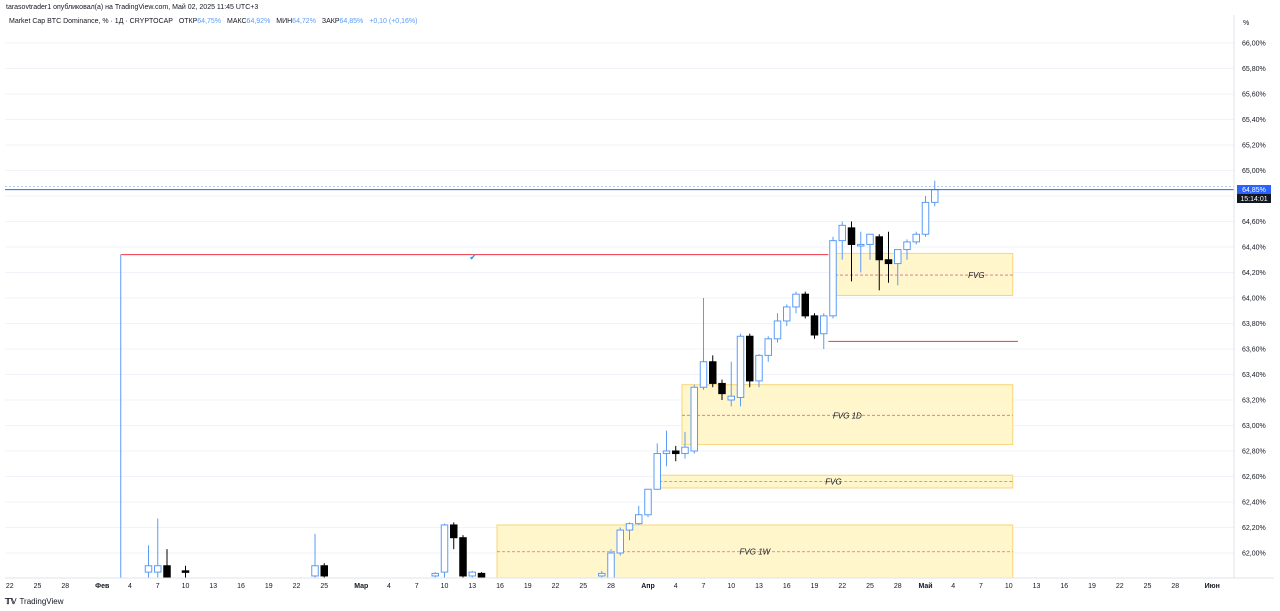  I want to click on price-axis-unit: %, so click(1246, 23).